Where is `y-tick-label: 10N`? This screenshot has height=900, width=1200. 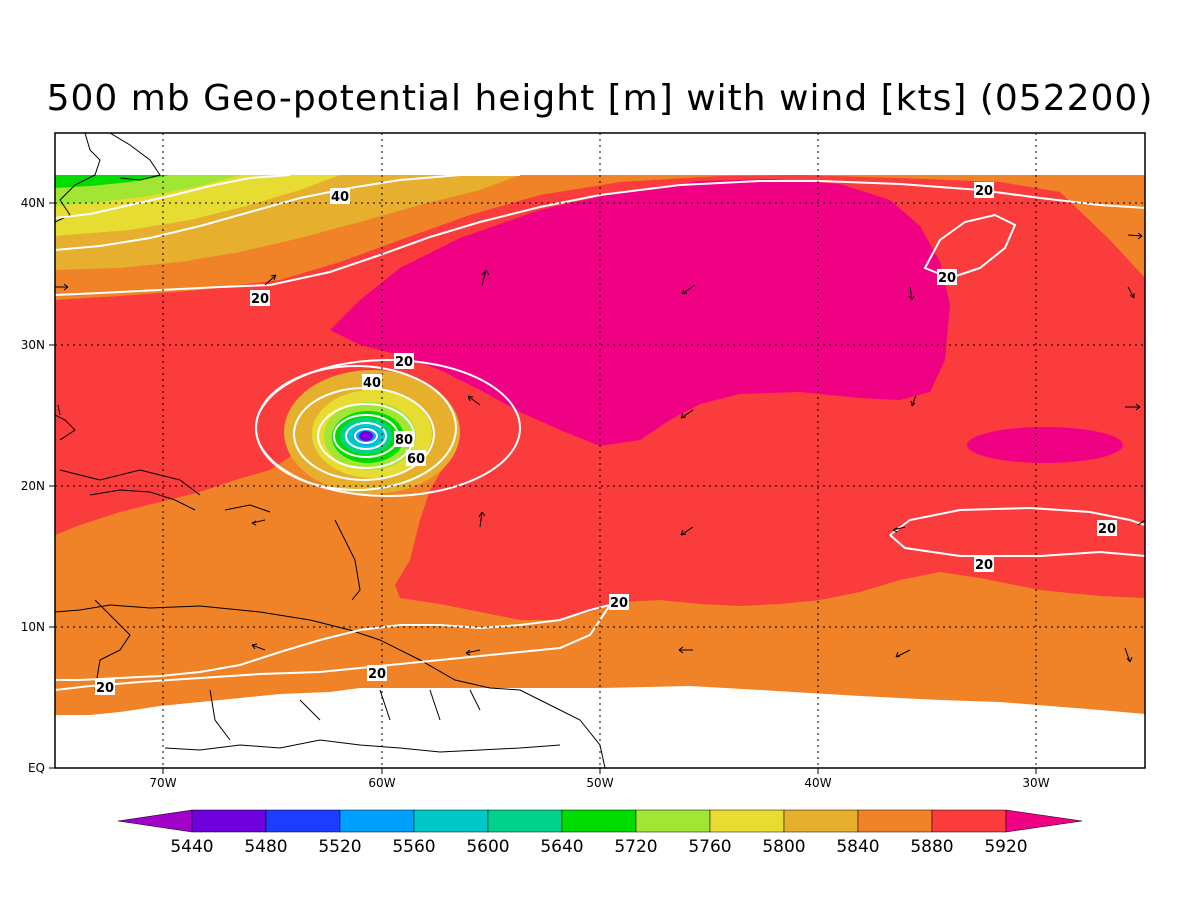 y-tick-label: 10N is located at coordinates (33, 627).